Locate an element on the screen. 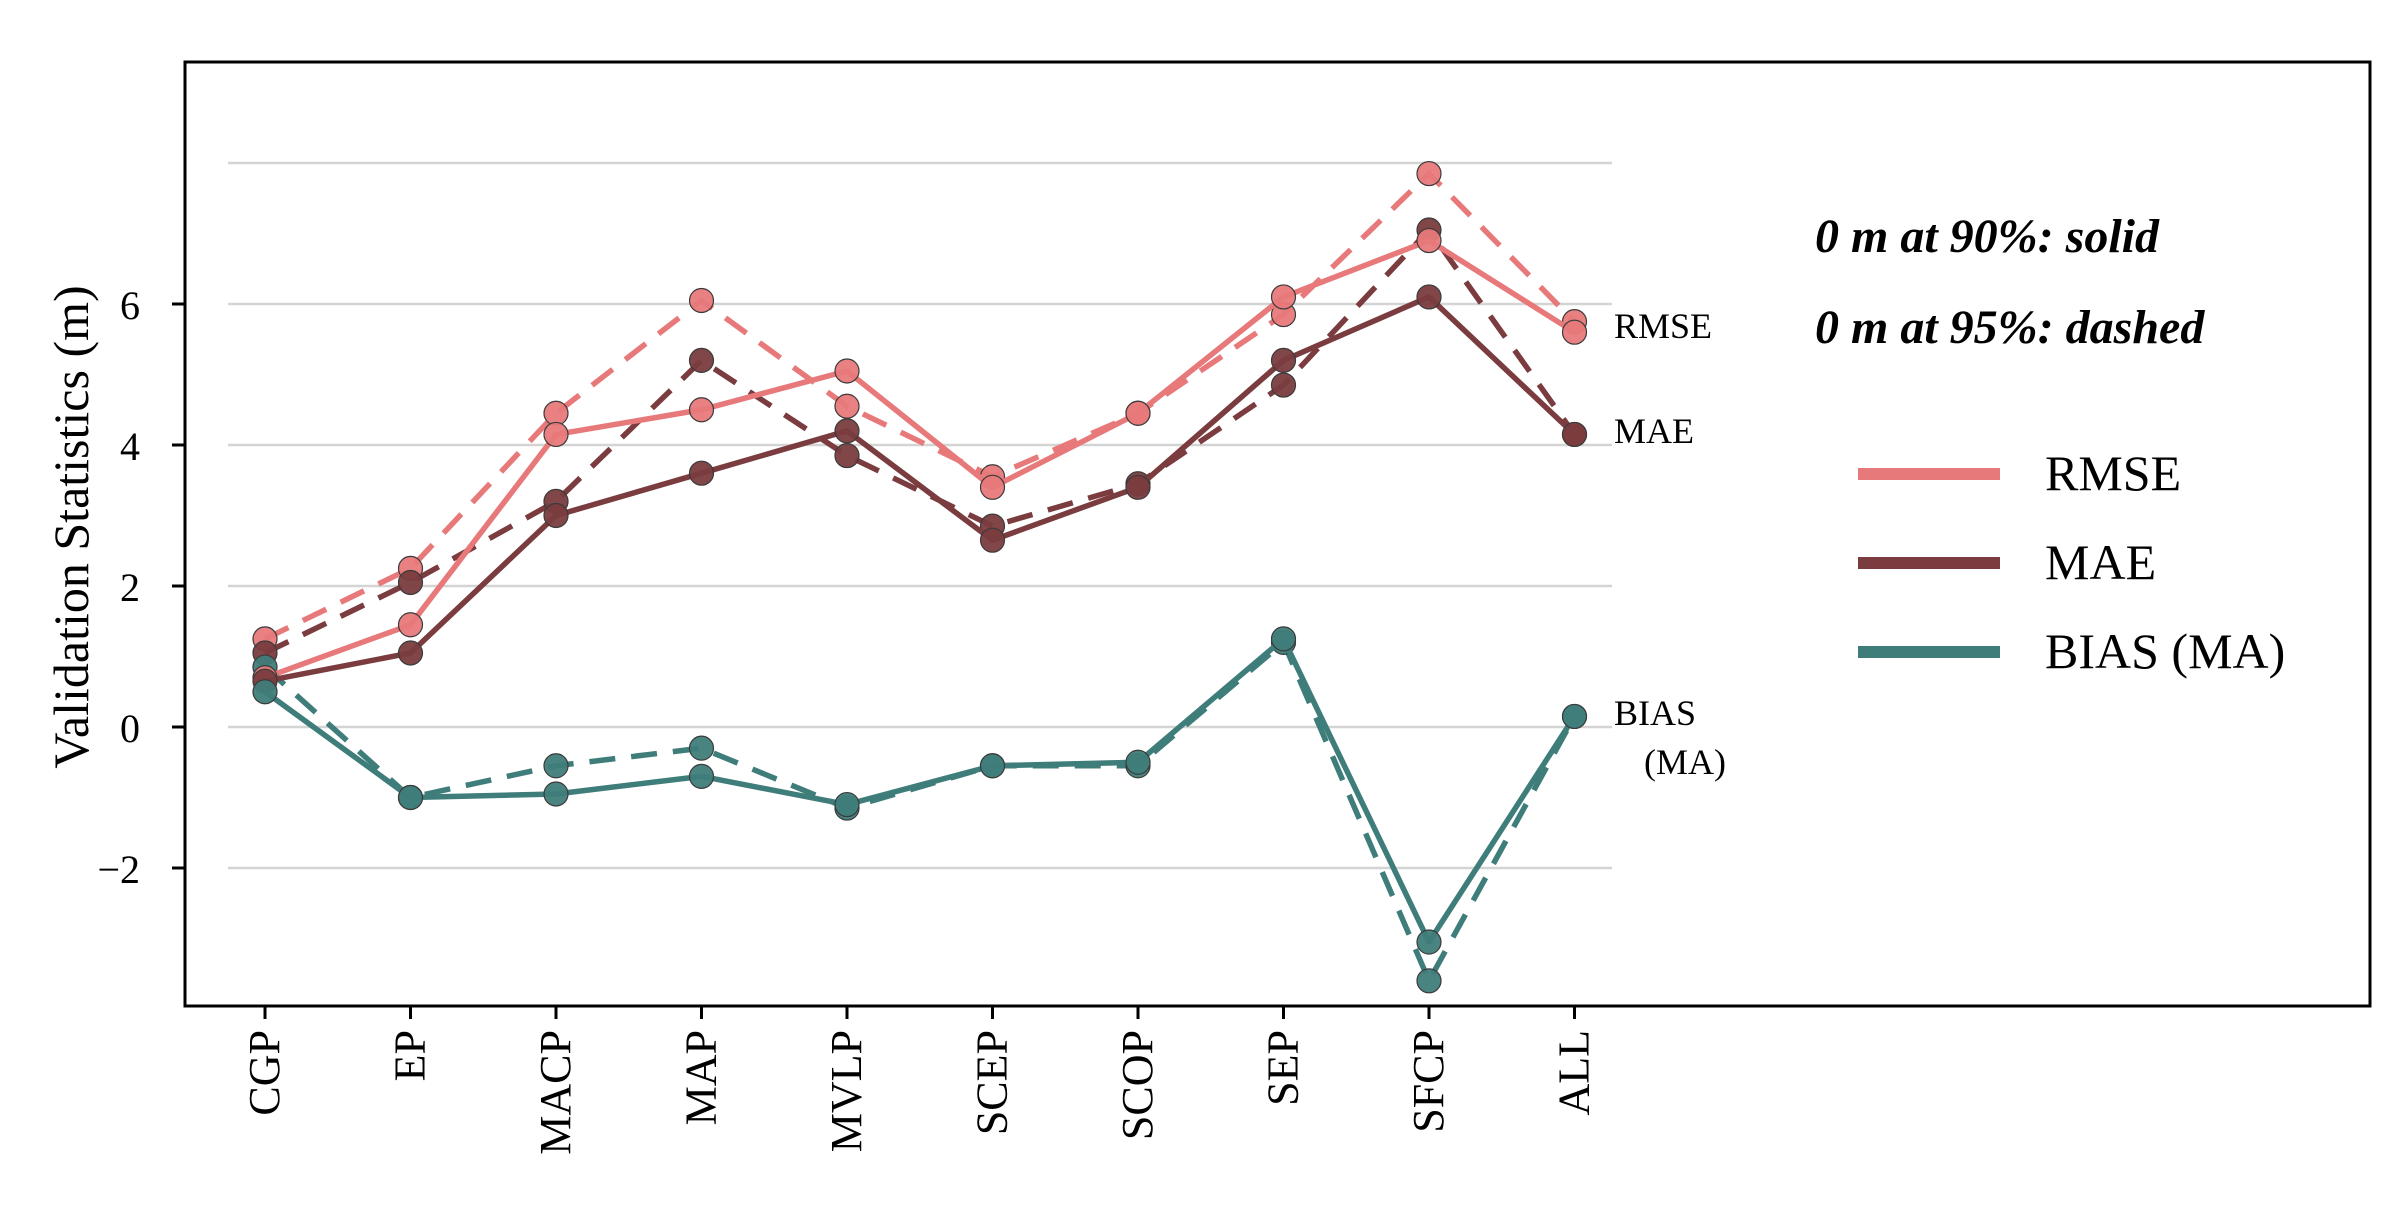 This screenshot has width=2404, height=1211. x-tick-label: SEP is located at coordinates (1283, 1068).